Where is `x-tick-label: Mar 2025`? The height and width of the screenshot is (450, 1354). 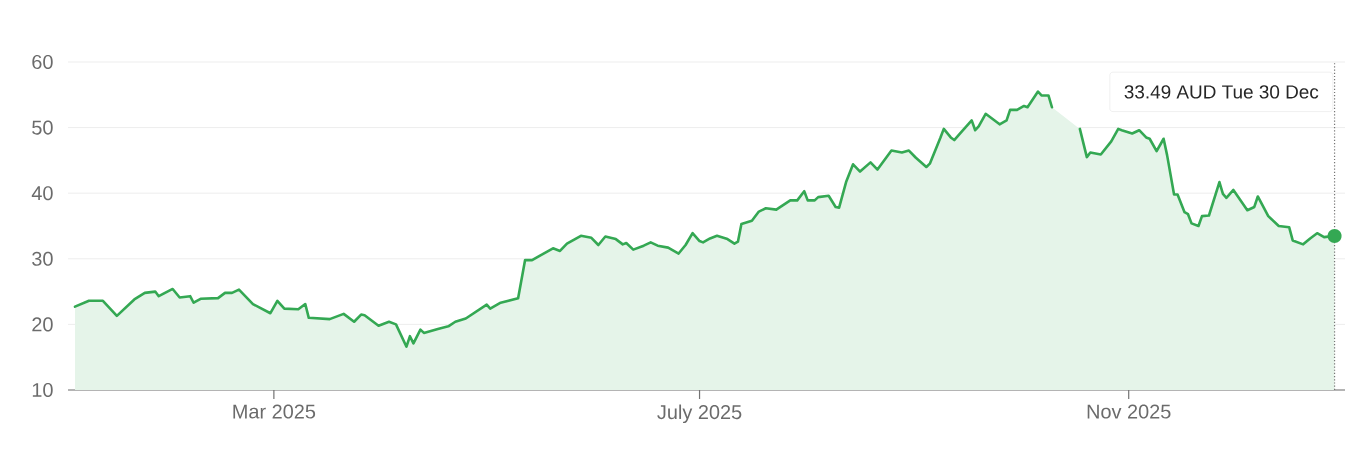
x-tick-label: Mar 2025 is located at coordinates (274, 411).